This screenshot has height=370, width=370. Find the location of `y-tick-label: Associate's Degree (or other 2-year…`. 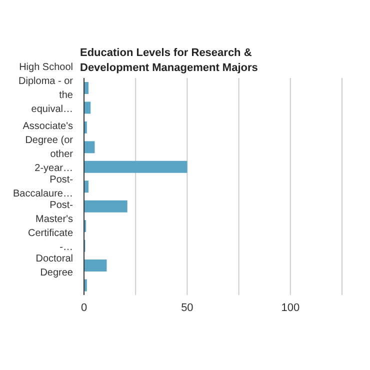

y-tick-label: Associate's Degree (or other 2-year… is located at coordinates (48, 147).